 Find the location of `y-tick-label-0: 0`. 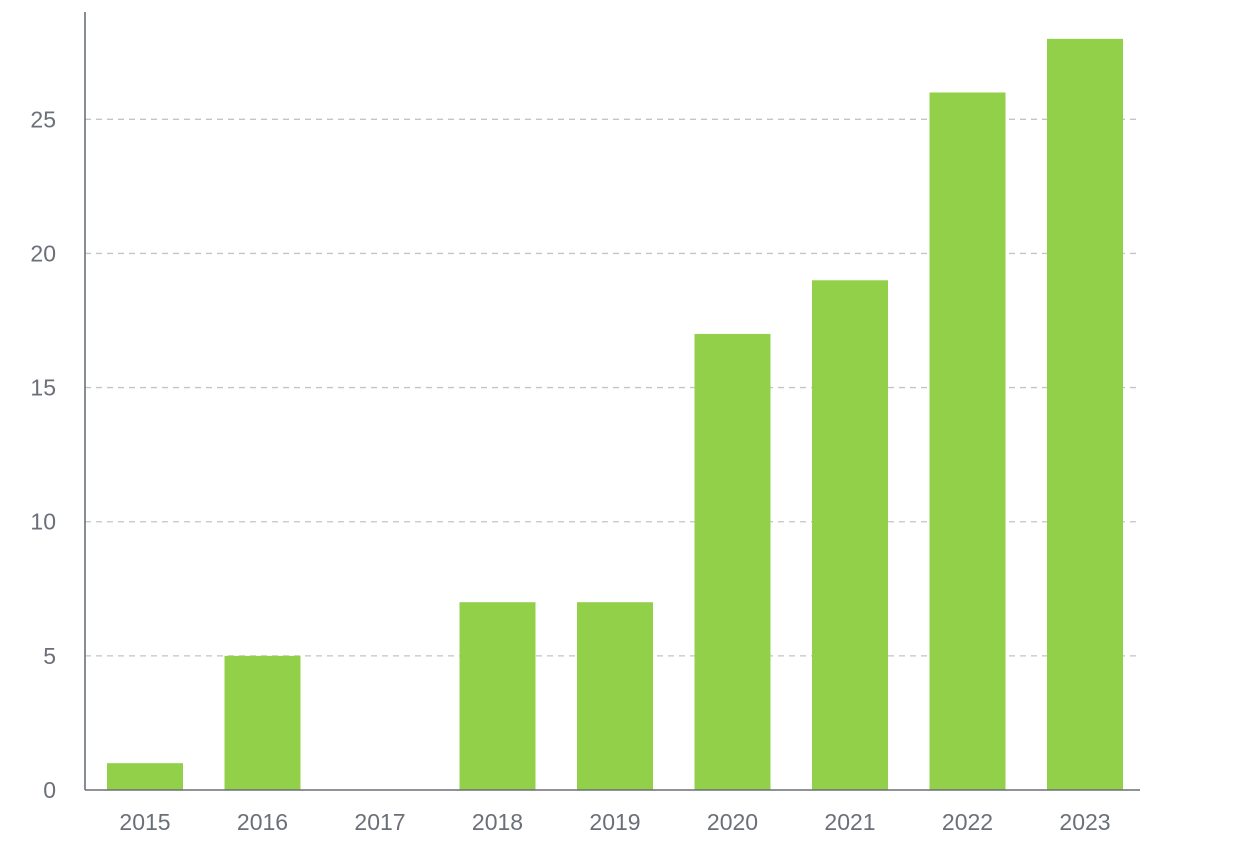

y-tick-label-0: 0 is located at coordinates (49, 790).